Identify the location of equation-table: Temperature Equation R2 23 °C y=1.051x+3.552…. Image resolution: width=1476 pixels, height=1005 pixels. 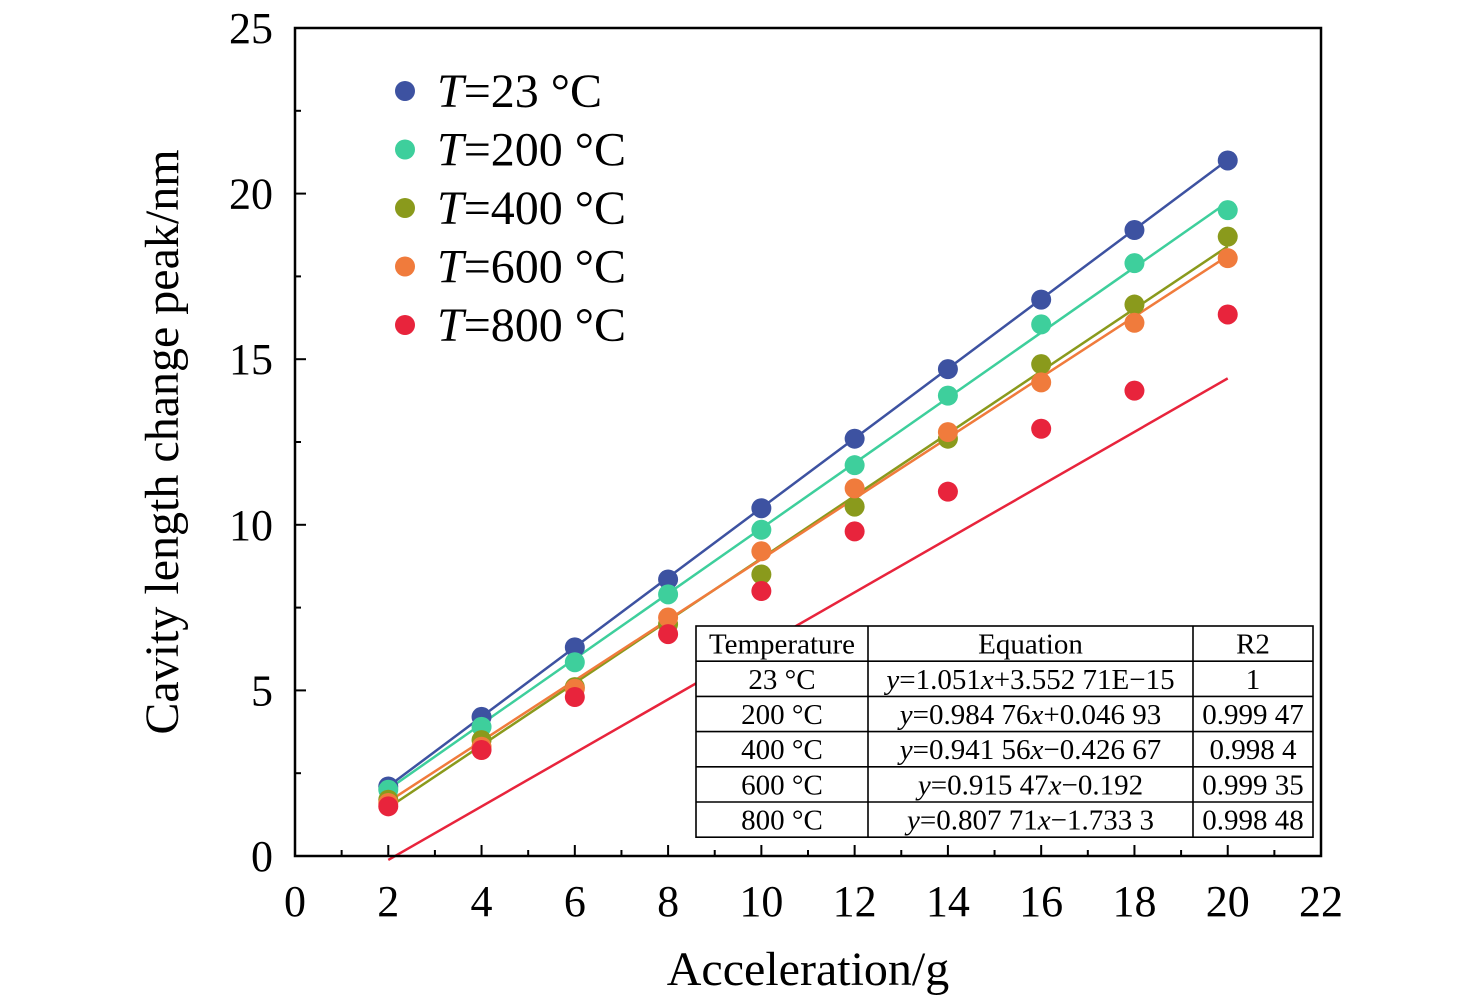
(1004, 731).